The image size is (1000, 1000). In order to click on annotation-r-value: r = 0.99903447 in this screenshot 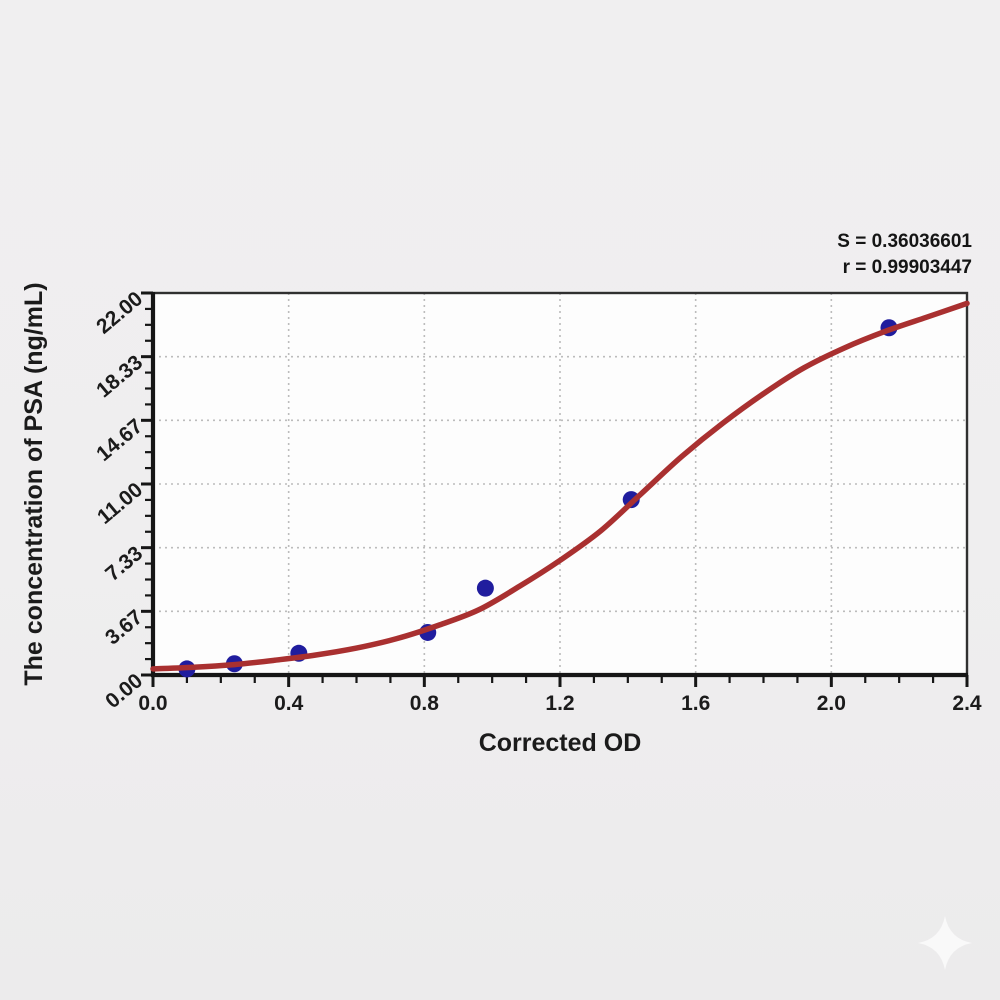, I will do `click(907, 267)`.